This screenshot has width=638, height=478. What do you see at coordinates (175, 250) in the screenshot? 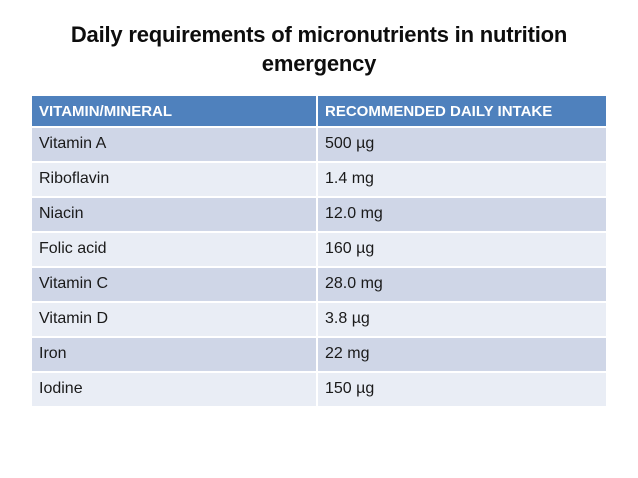
I see `cell-nutrient-name: Folic acid` at bounding box center [175, 250].